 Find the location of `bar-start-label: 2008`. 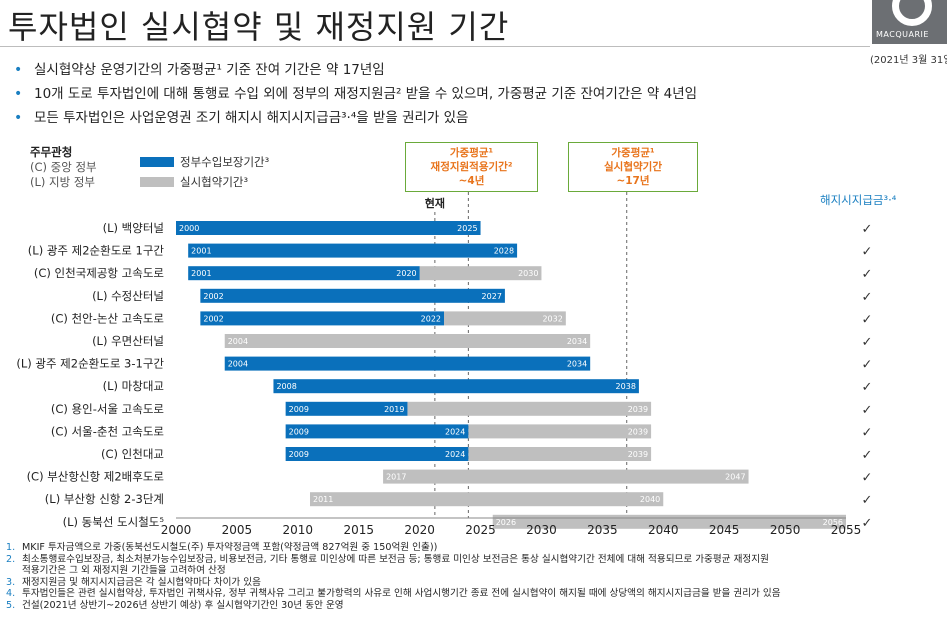

bar-start-label: 2008 is located at coordinates (286, 386).